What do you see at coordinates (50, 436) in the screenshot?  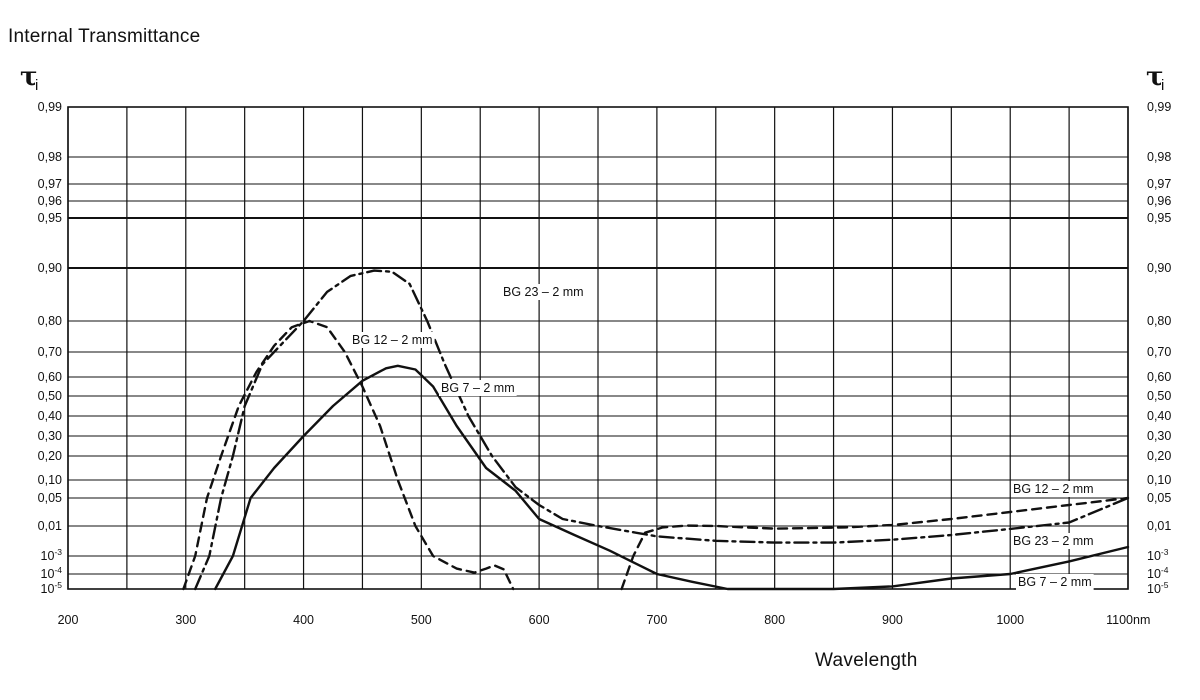 I see `y-tick-label-left: 0,30` at bounding box center [50, 436].